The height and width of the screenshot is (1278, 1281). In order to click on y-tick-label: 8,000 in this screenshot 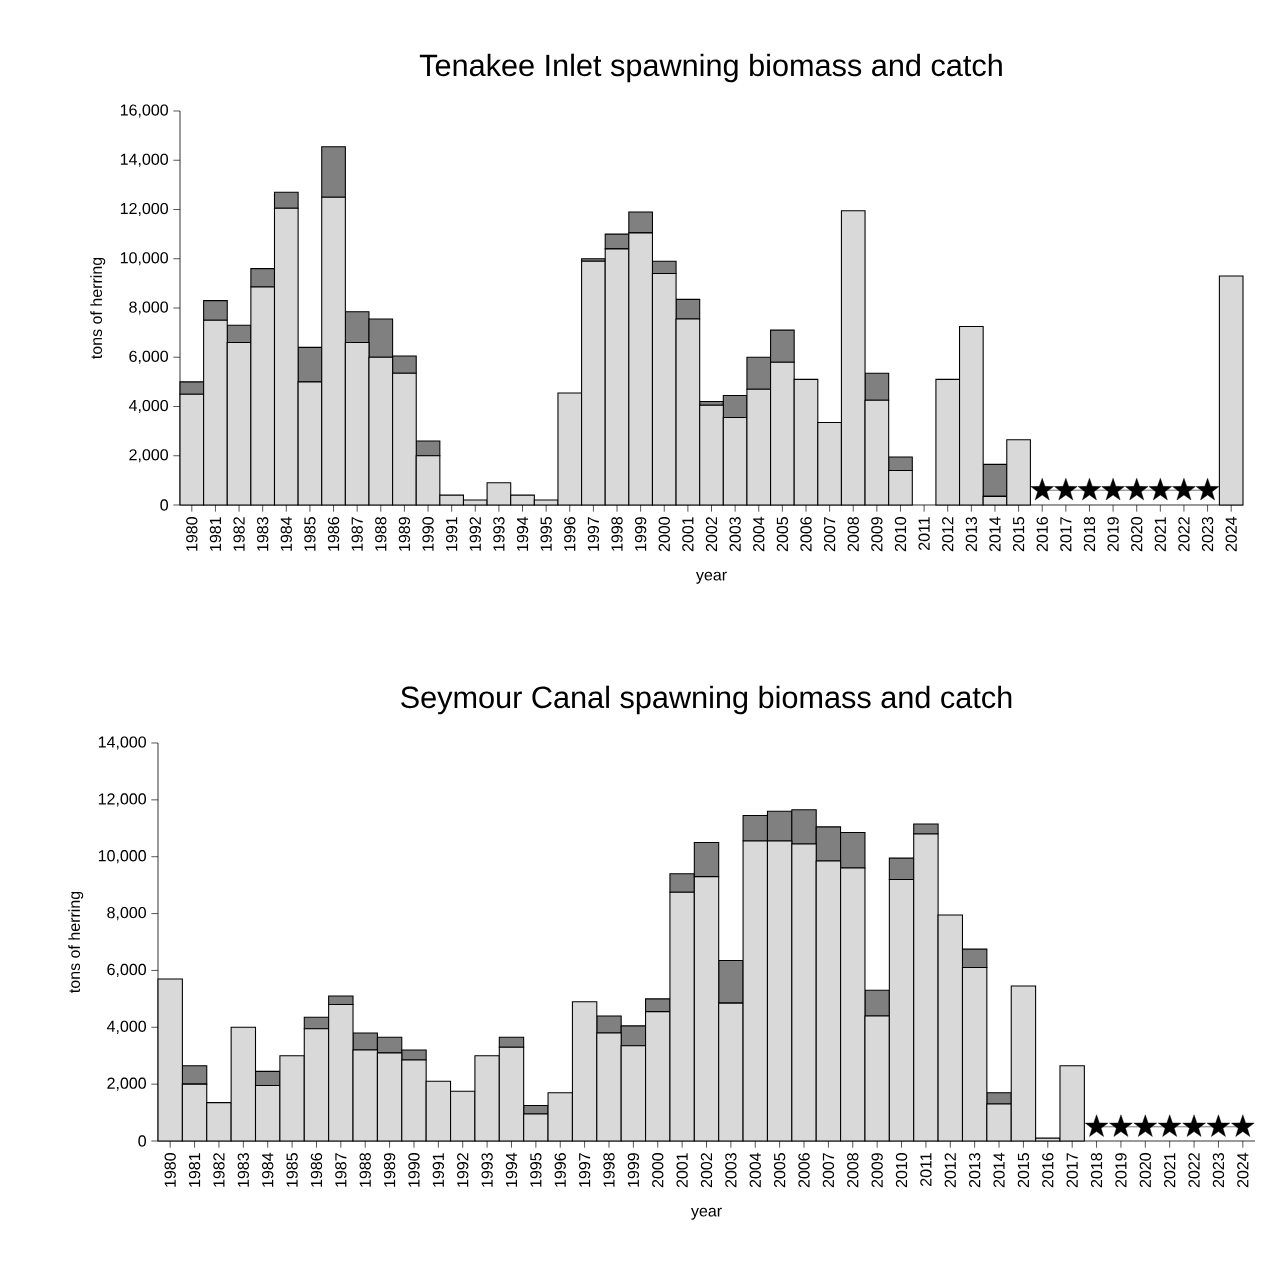, I will do `click(126, 913)`.